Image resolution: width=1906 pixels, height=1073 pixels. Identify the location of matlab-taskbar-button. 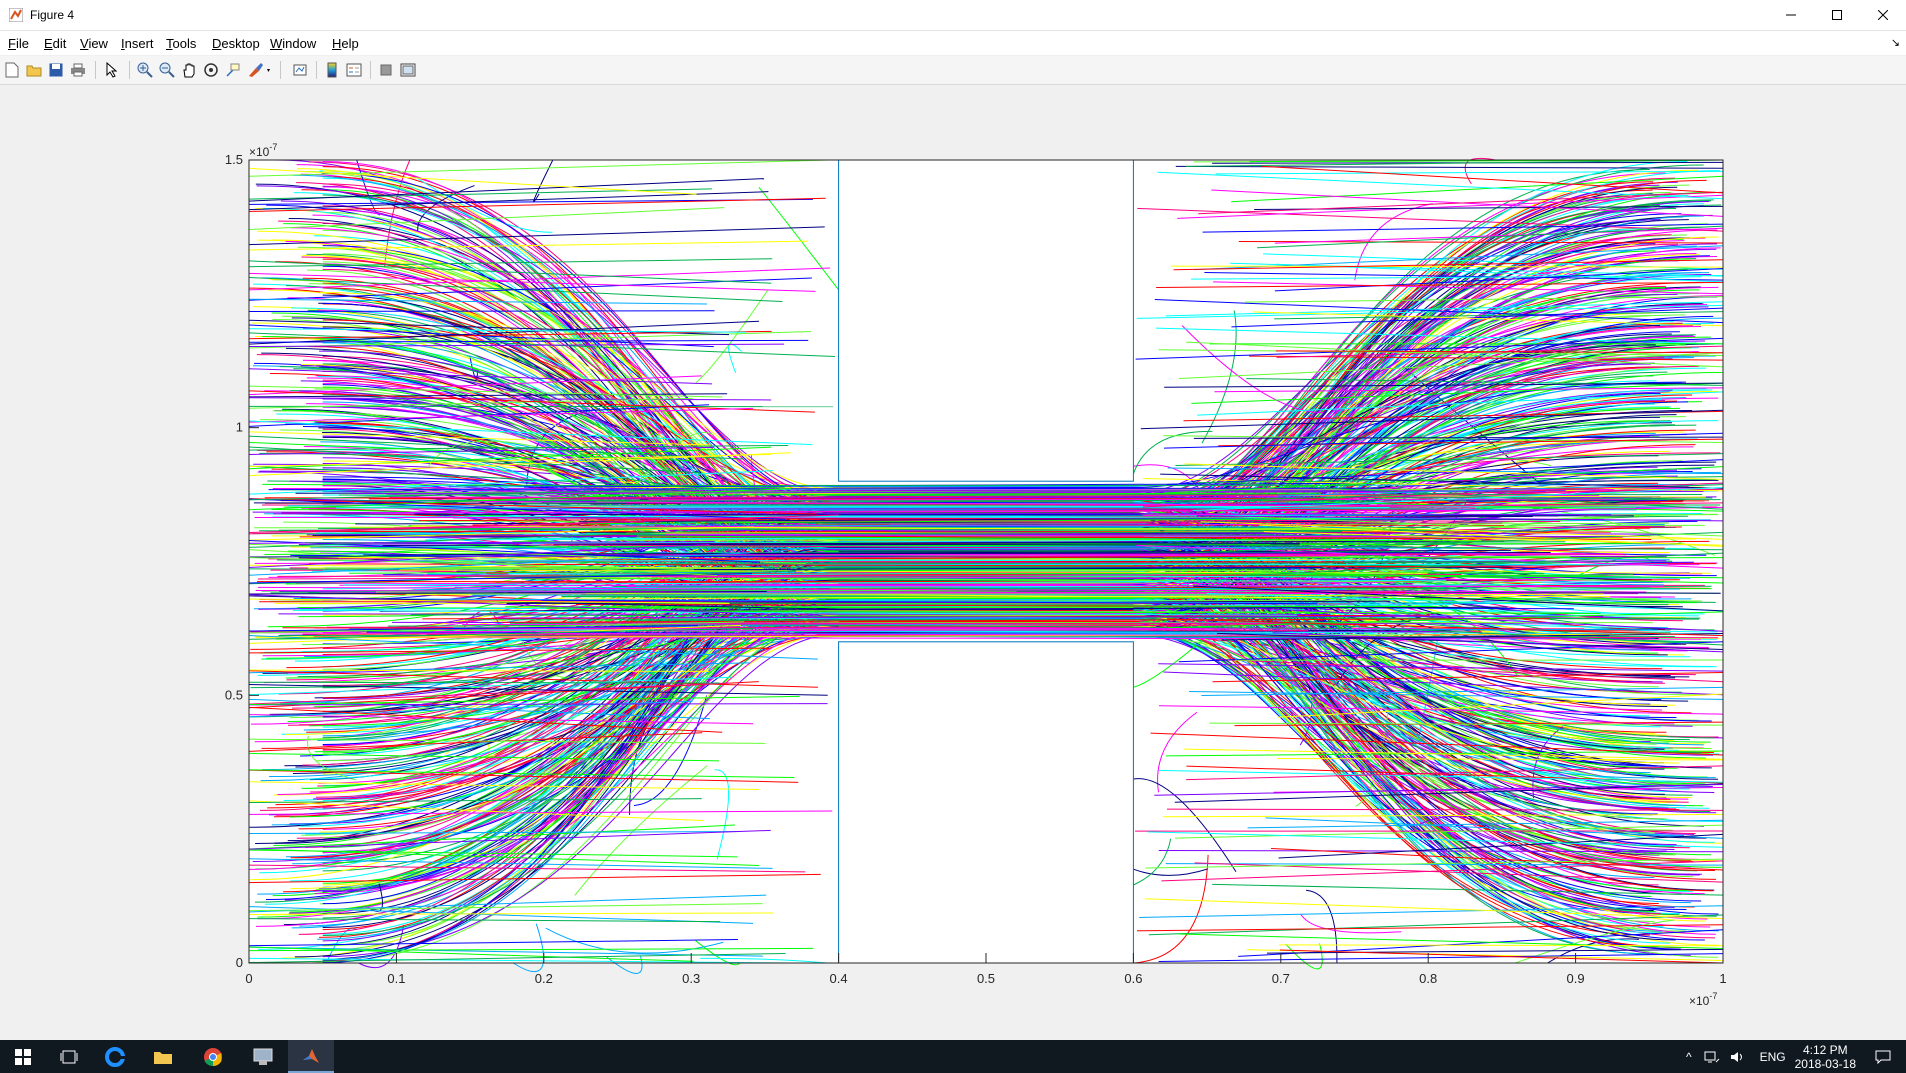
(311, 1056).